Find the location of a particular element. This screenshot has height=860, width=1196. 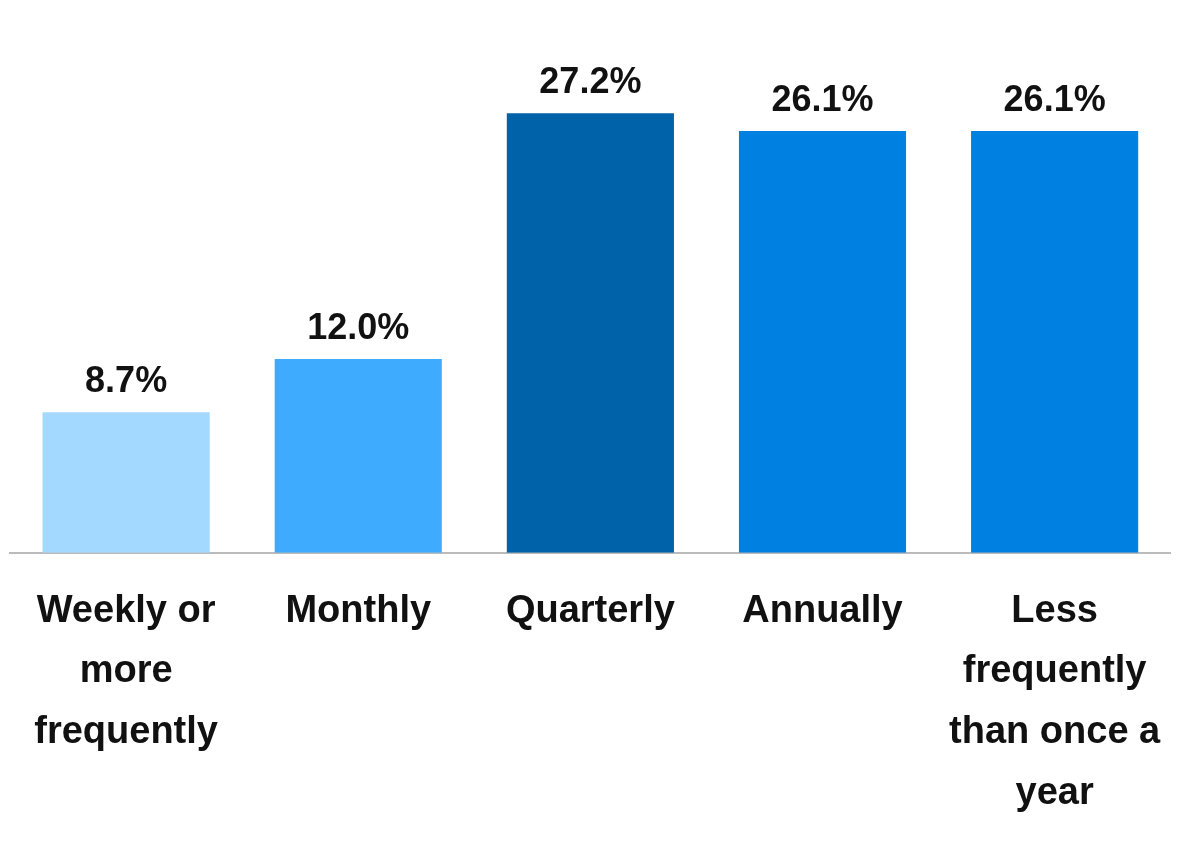

data-label: 12.0% is located at coordinates (358, 326).